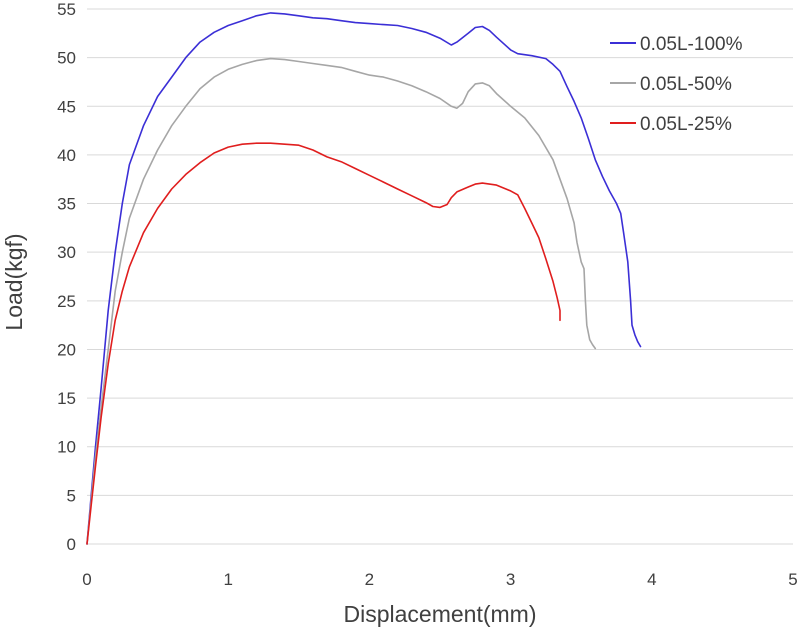  I want to click on x-tick-label: 1, so click(227, 579).